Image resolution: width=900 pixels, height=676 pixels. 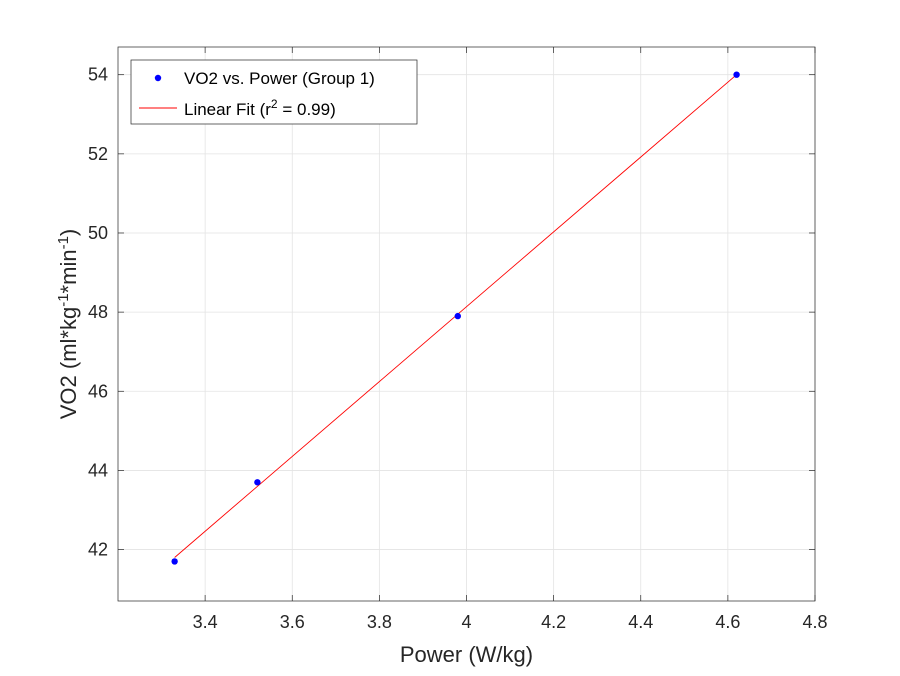 What do you see at coordinates (553, 622) in the screenshot?
I see `x-tick-label: 4.2` at bounding box center [553, 622].